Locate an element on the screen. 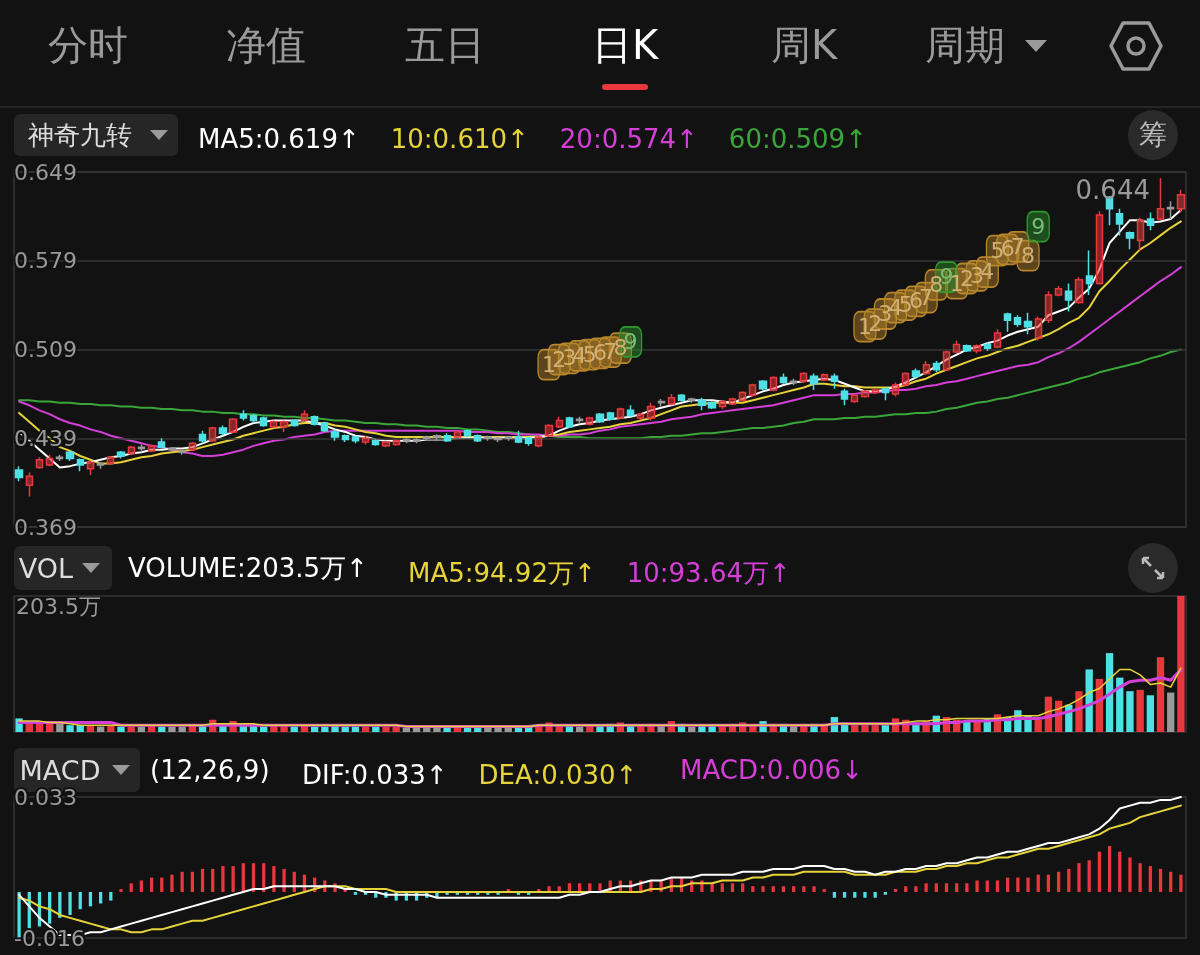  text: 周期 is located at coordinates (965, 45).